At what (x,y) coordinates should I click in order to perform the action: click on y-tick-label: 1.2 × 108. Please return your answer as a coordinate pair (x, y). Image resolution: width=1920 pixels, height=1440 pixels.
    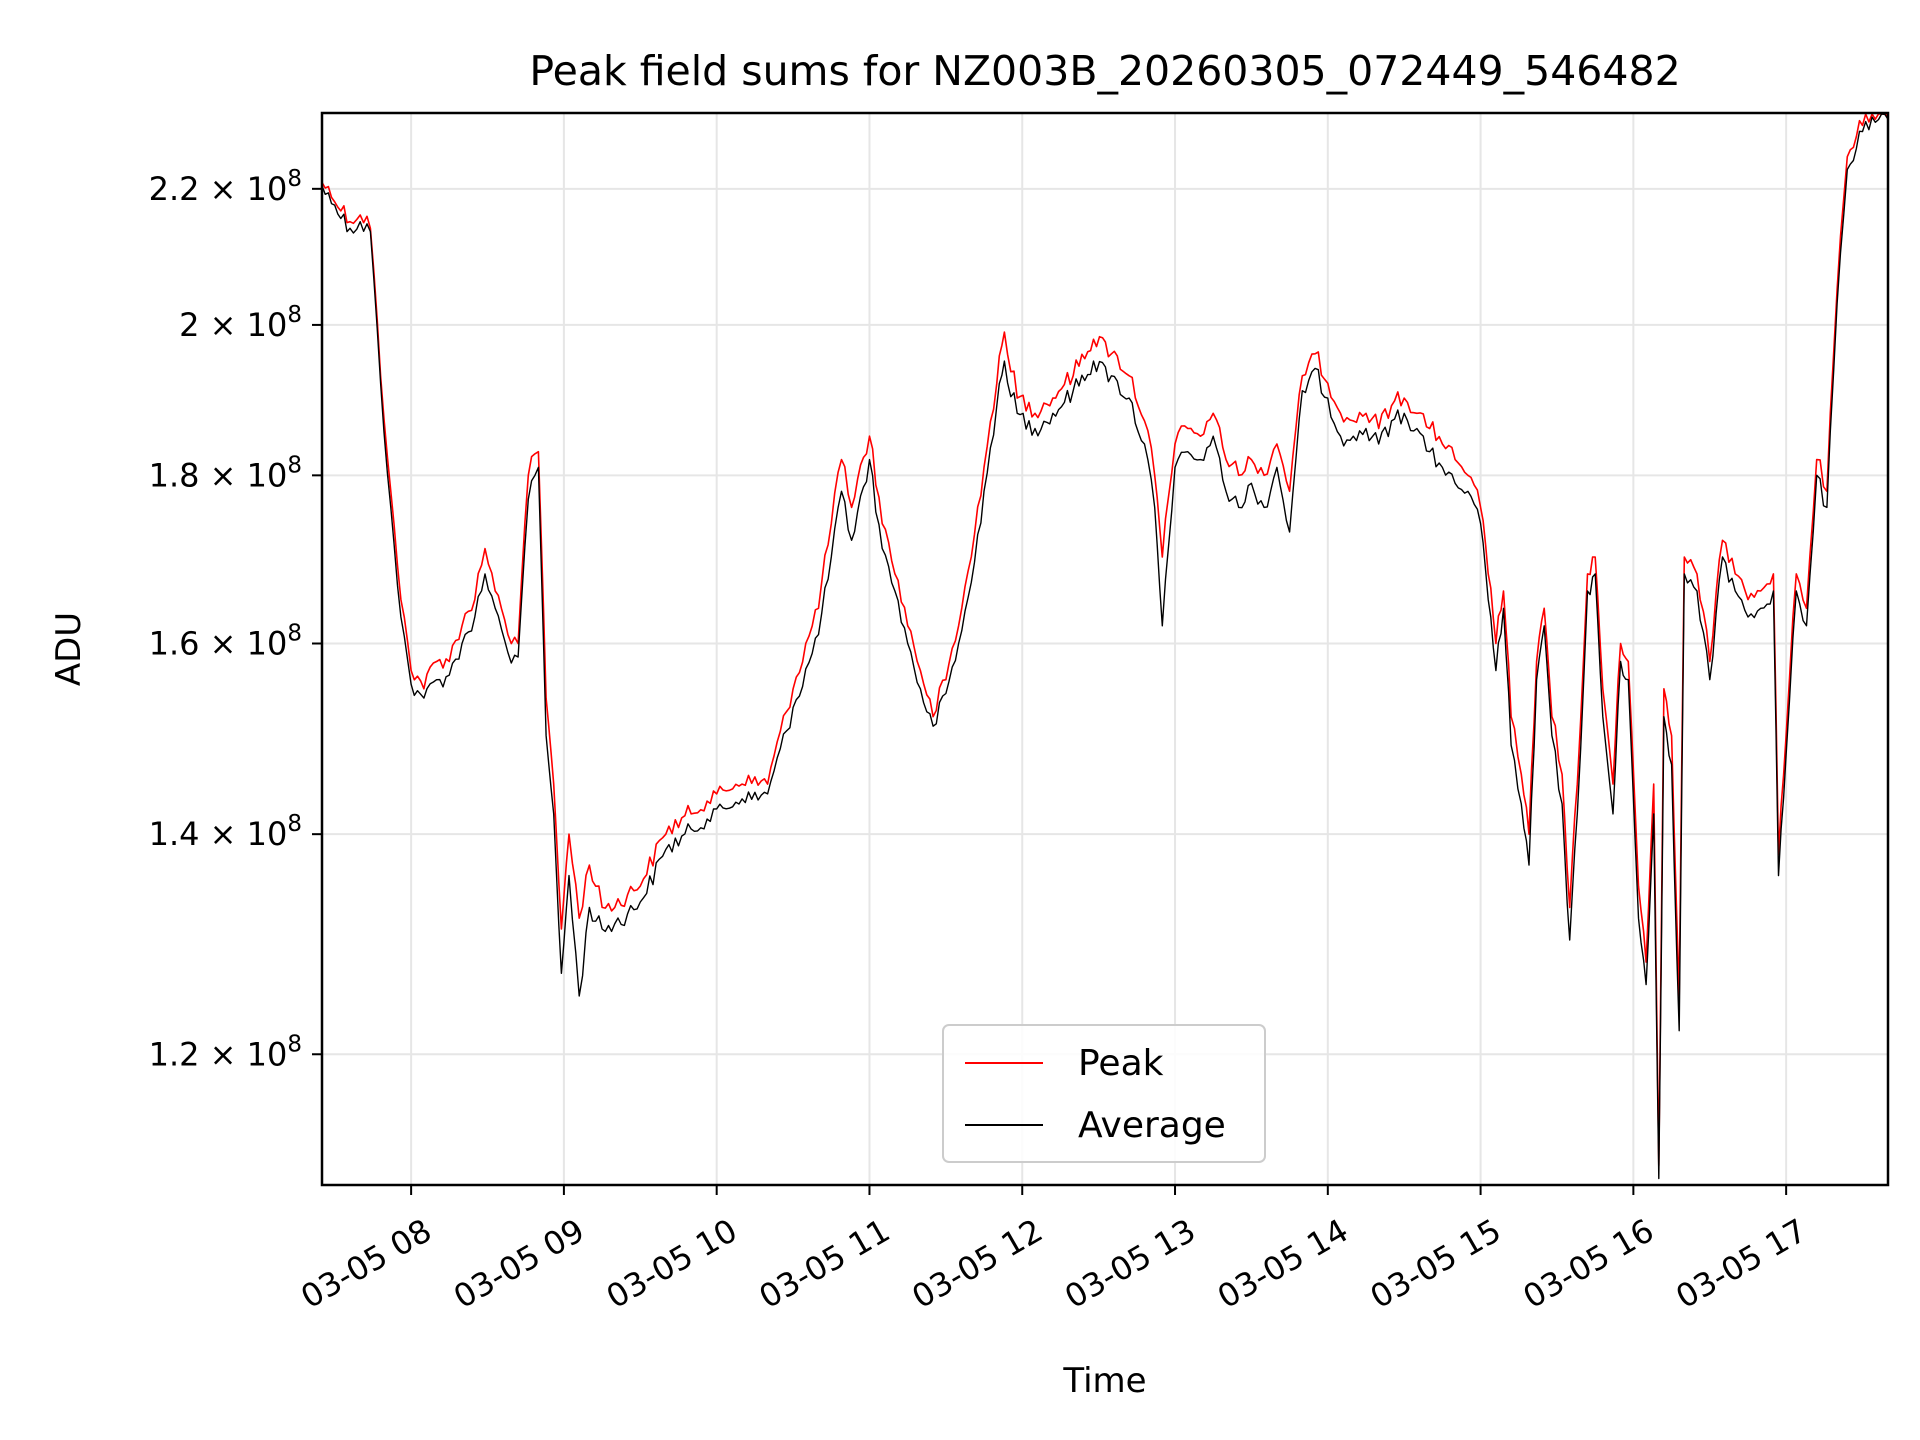
    Looking at the image, I should click on (225, 1052).